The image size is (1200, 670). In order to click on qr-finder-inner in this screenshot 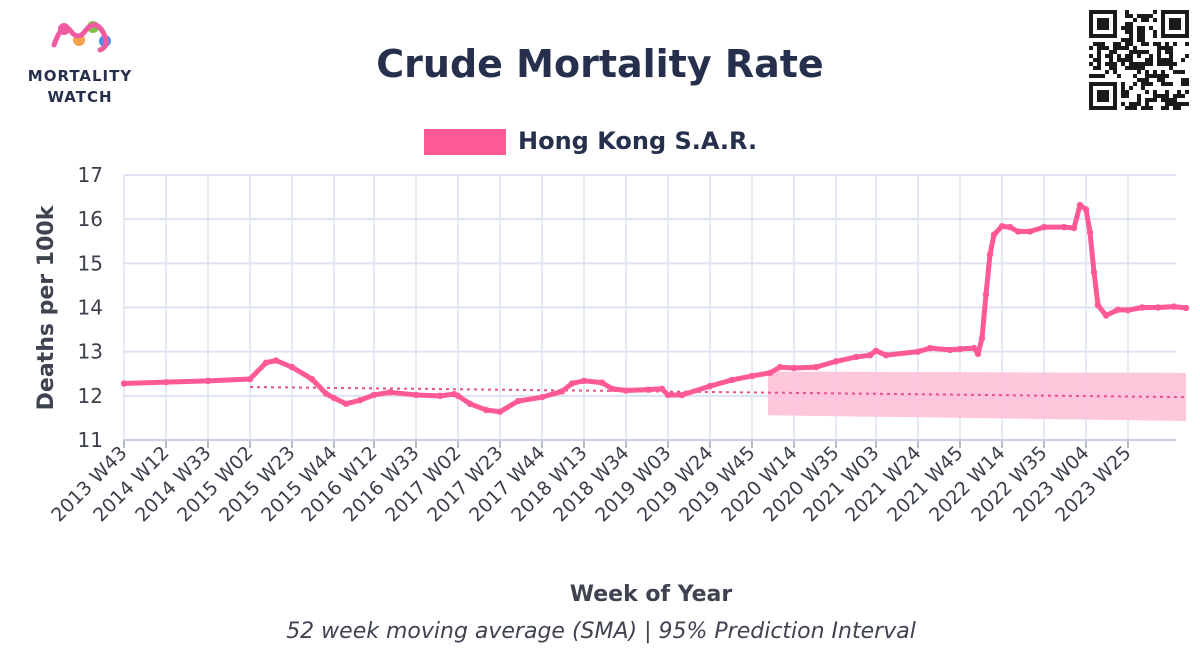, I will do `click(1175, 24)`.